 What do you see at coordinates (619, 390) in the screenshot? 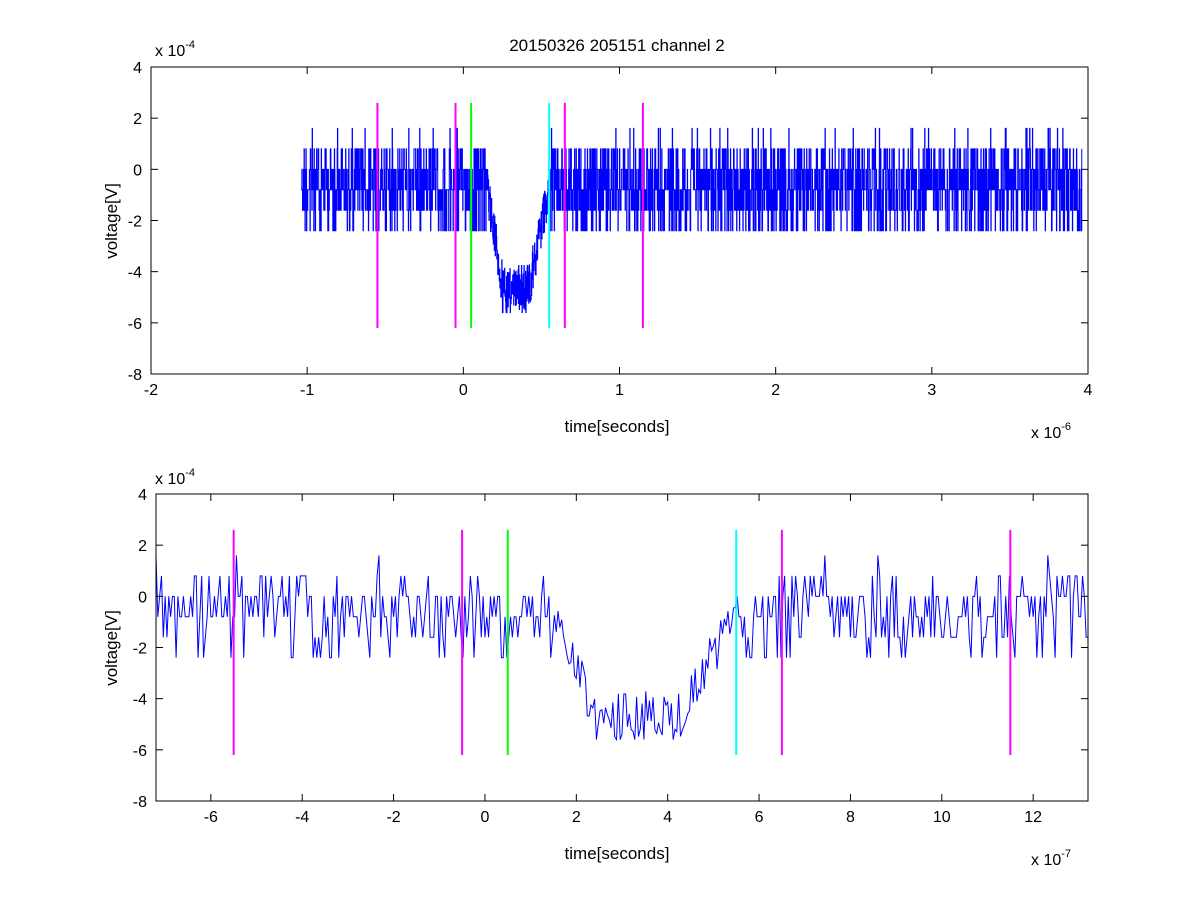
I see `x-tick-label: 1` at bounding box center [619, 390].